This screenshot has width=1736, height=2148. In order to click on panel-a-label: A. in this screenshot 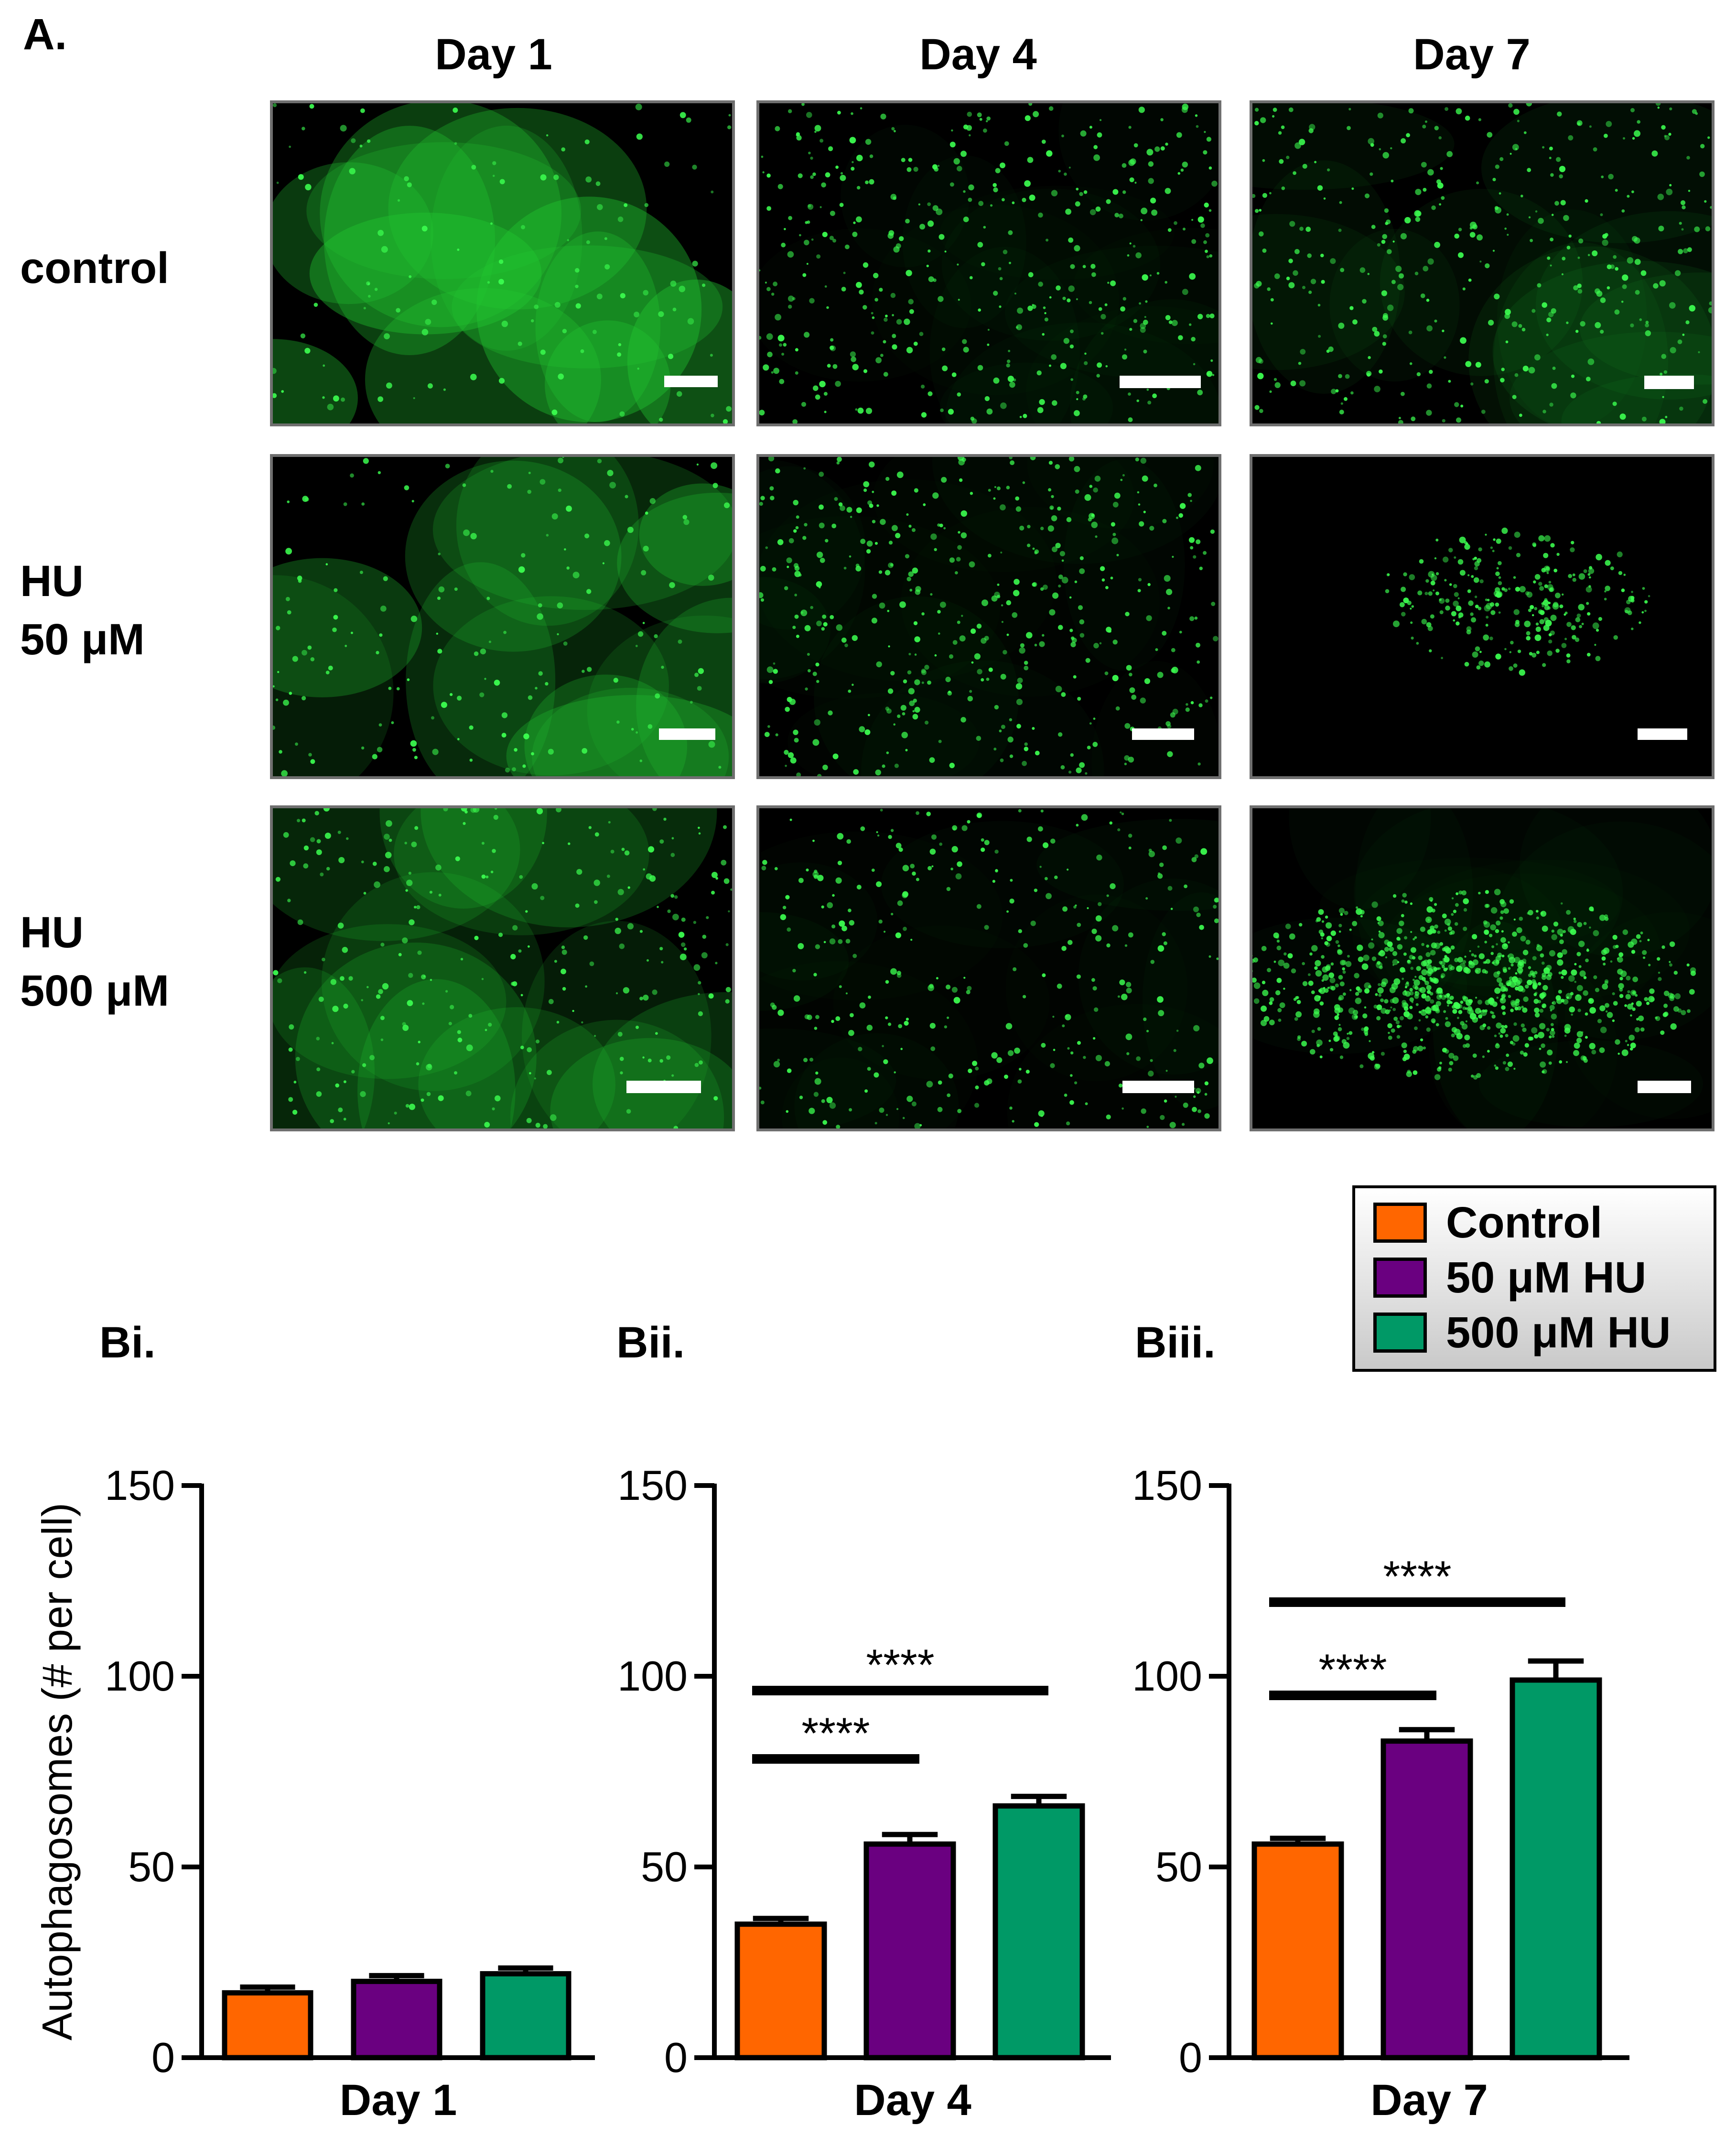, I will do `click(45, 34)`.